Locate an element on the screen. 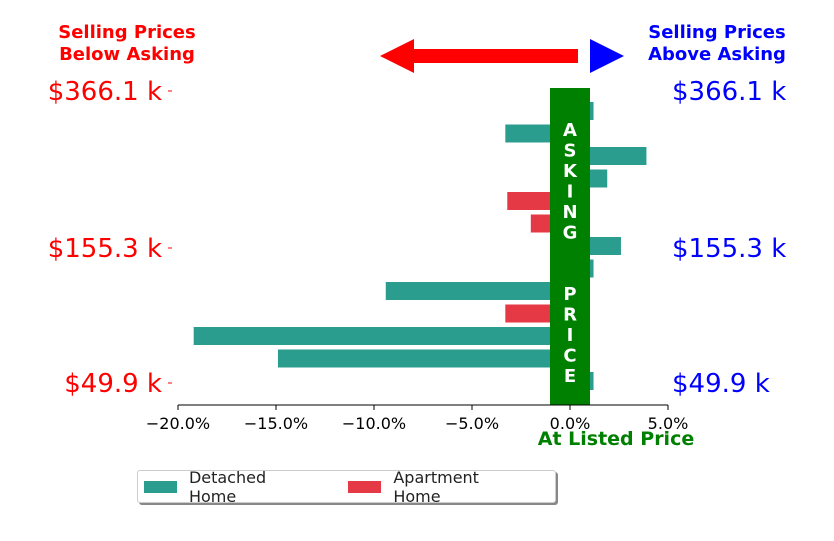  legend-label-apartment: Apartment Home is located at coordinates (436, 486).